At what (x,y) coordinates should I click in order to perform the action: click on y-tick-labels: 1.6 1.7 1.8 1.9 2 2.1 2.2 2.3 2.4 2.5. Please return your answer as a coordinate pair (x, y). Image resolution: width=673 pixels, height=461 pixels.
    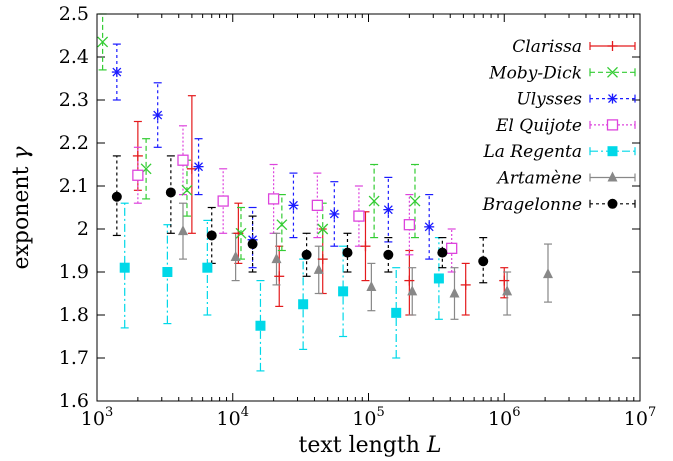
    Looking at the image, I should click on (74, 207).